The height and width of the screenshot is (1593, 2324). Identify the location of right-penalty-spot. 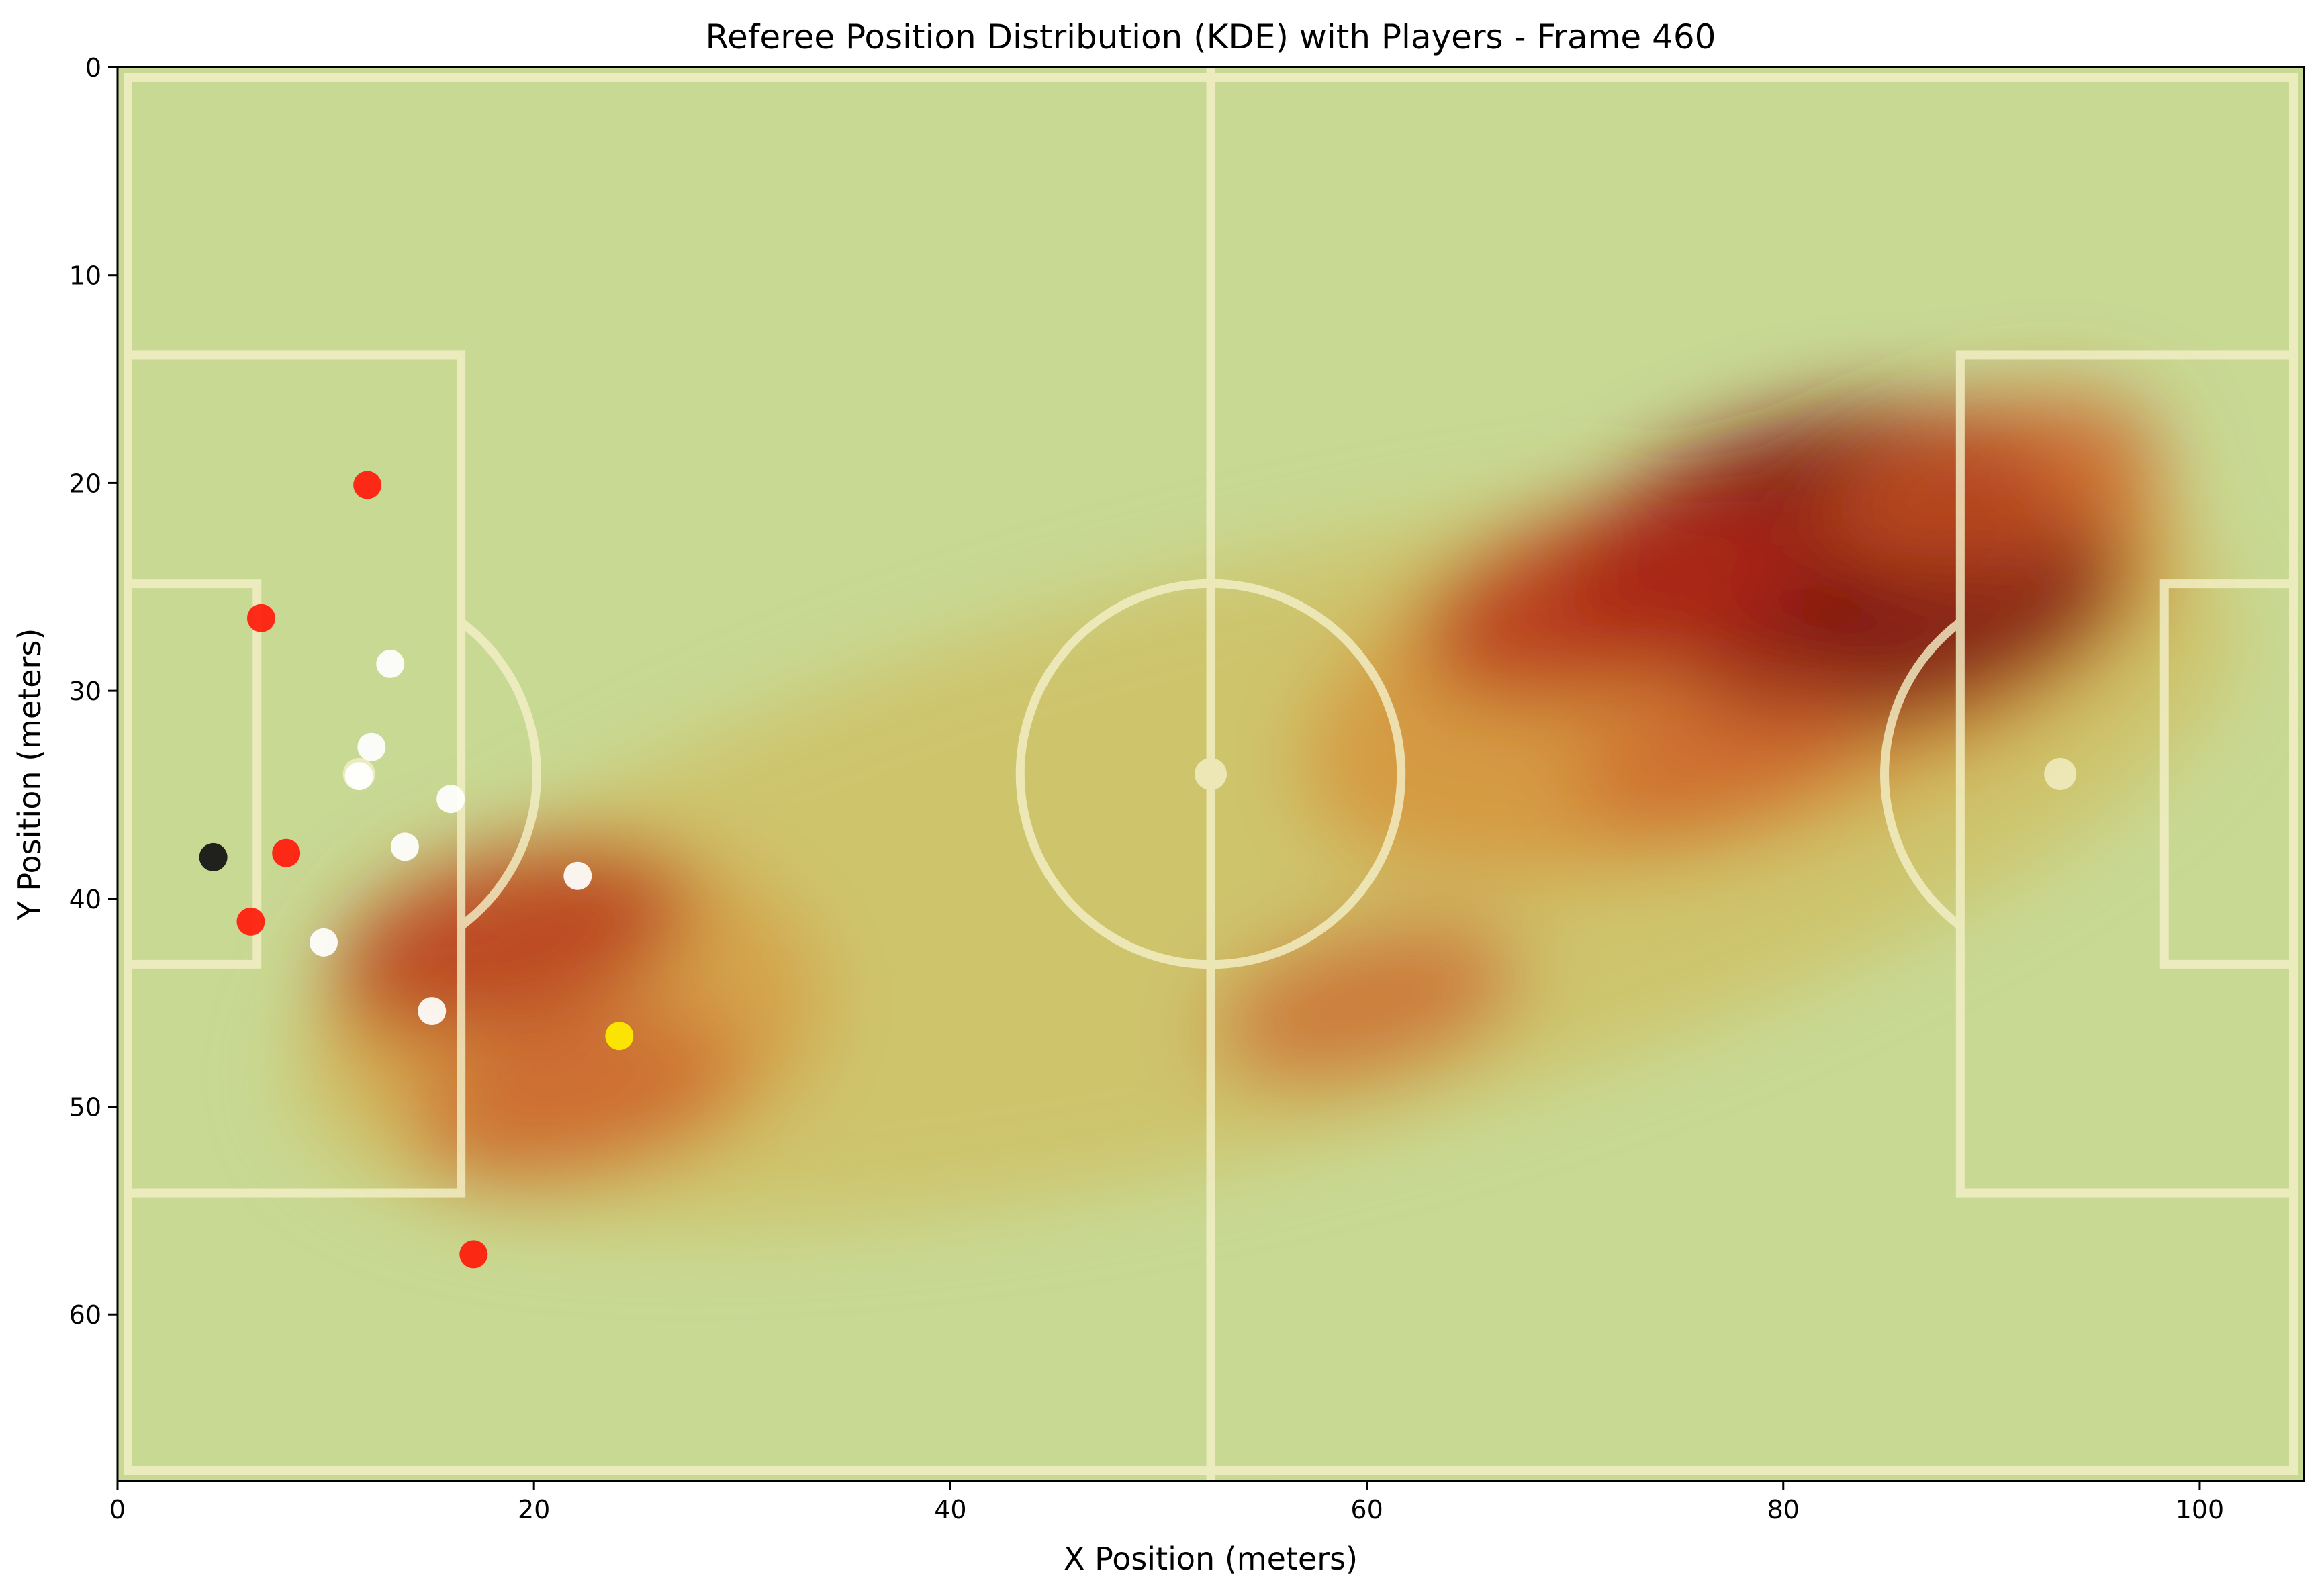
(2060, 774).